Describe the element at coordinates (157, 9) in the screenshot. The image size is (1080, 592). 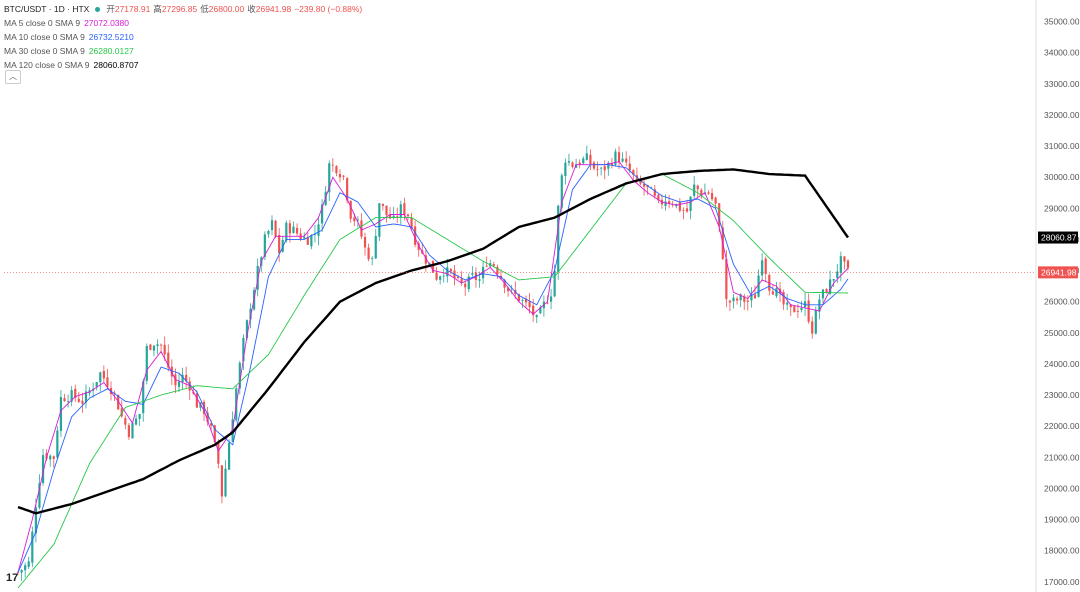
I see `high-label: 高` at that location.